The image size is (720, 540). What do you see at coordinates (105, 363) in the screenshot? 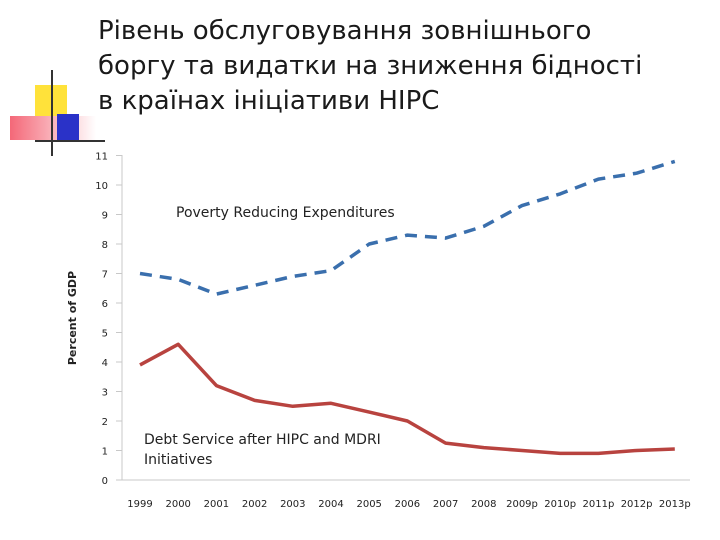
I see `y-tick-label: 4` at bounding box center [105, 363].